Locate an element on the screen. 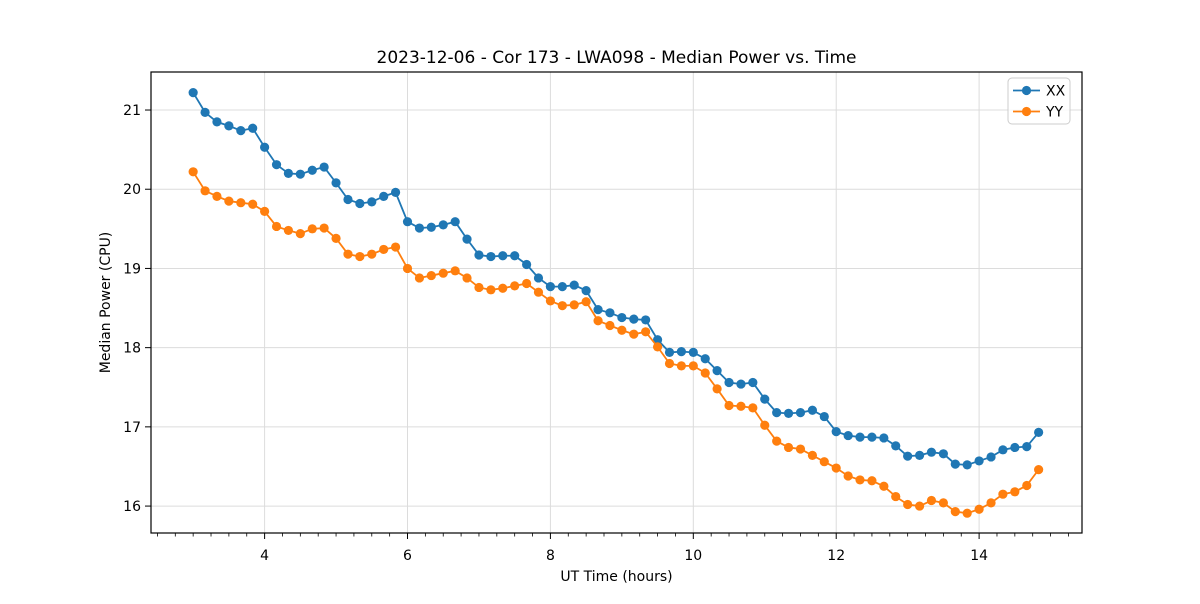 Image resolution: width=1200 pixels, height=604 pixels. x-tick-label: 14 is located at coordinates (979, 556).